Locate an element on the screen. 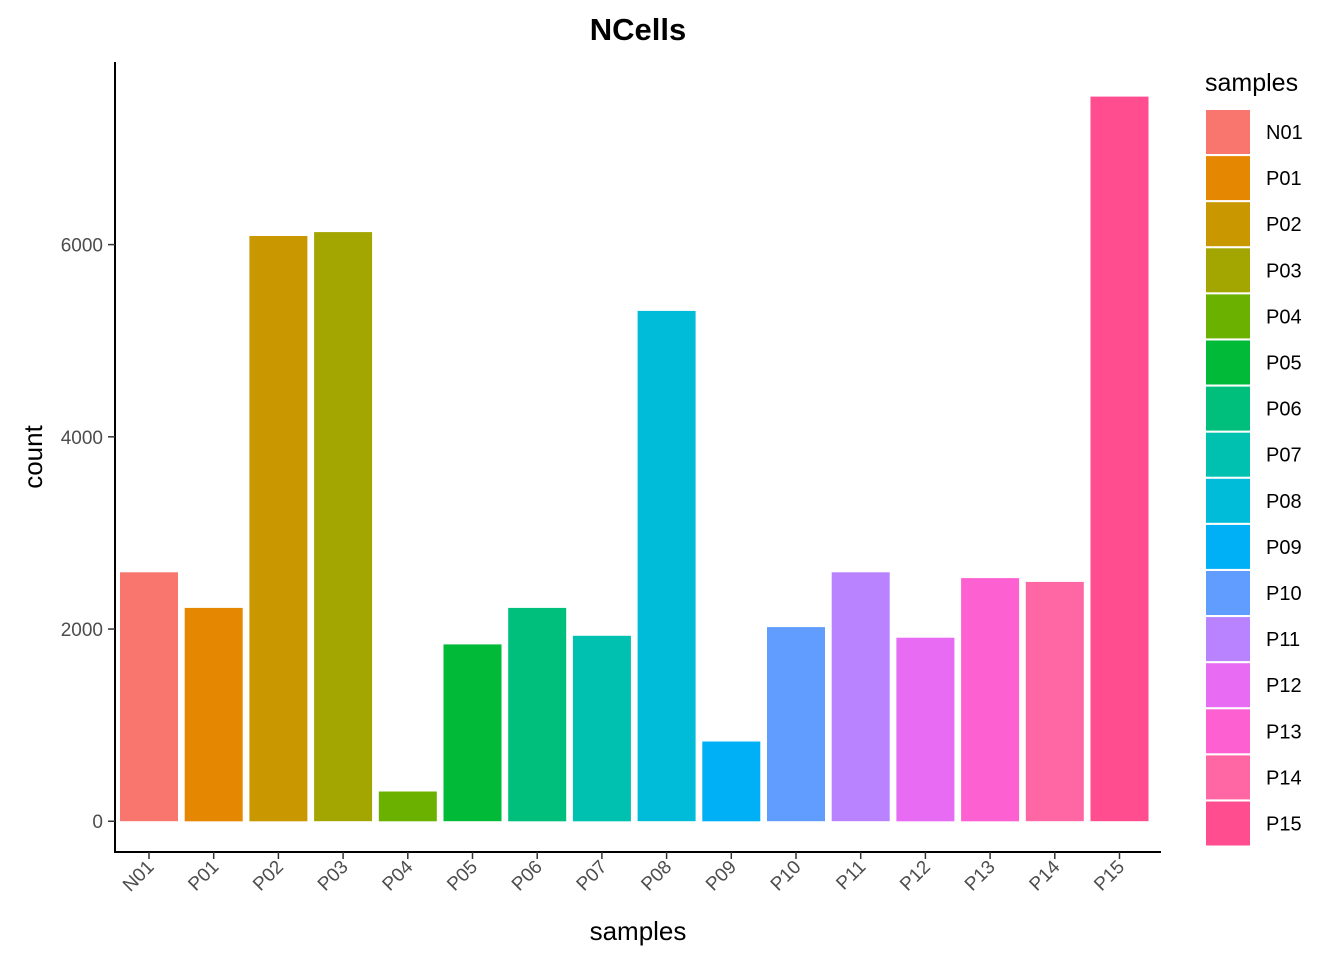  legend-label: P12 is located at coordinates (1284, 686).